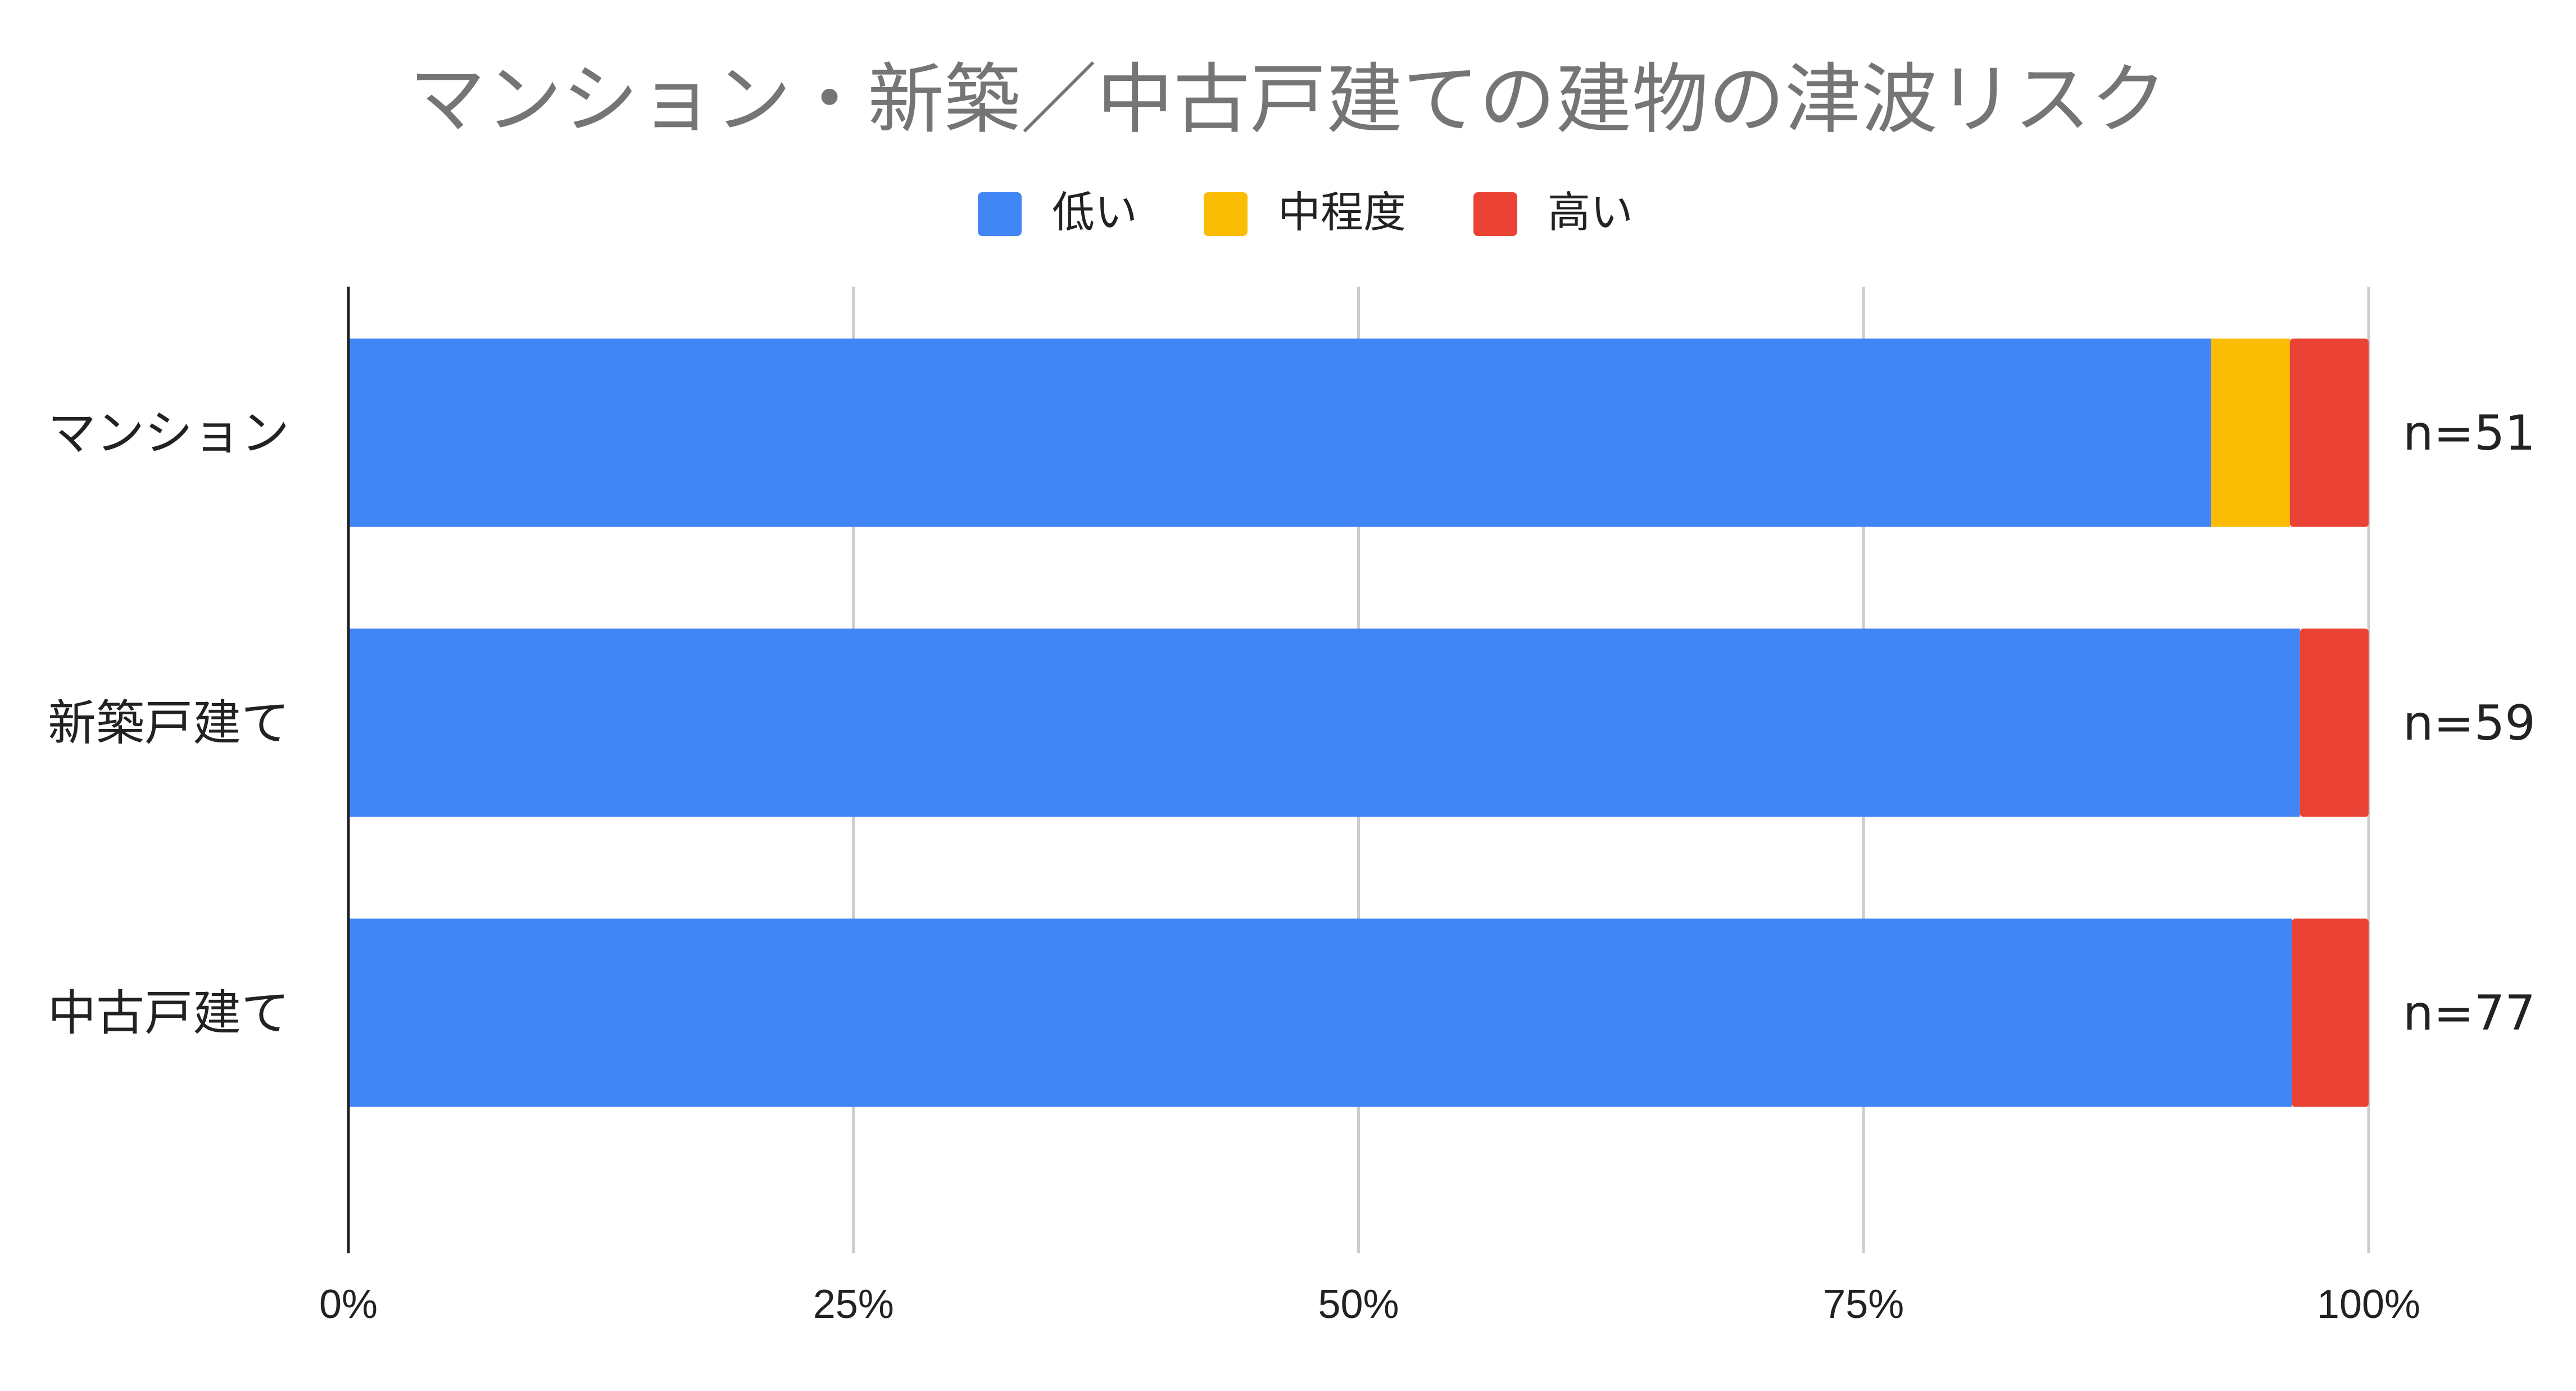 The height and width of the screenshot is (1391, 2576). What do you see at coordinates (1863, 1304) in the screenshot?
I see `x-tick-label: 75%` at bounding box center [1863, 1304].